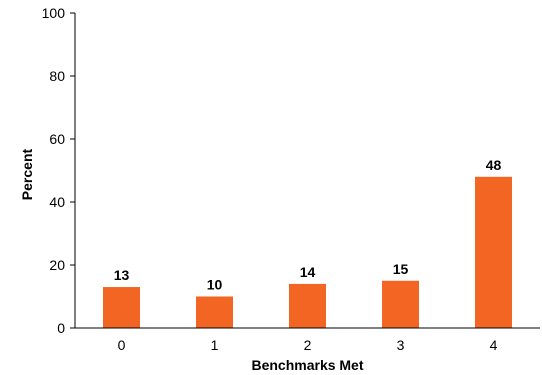 The height and width of the screenshot is (375, 542). Describe the element at coordinates (308, 272) in the screenshot. I see `data-label-2: 14` at that location.